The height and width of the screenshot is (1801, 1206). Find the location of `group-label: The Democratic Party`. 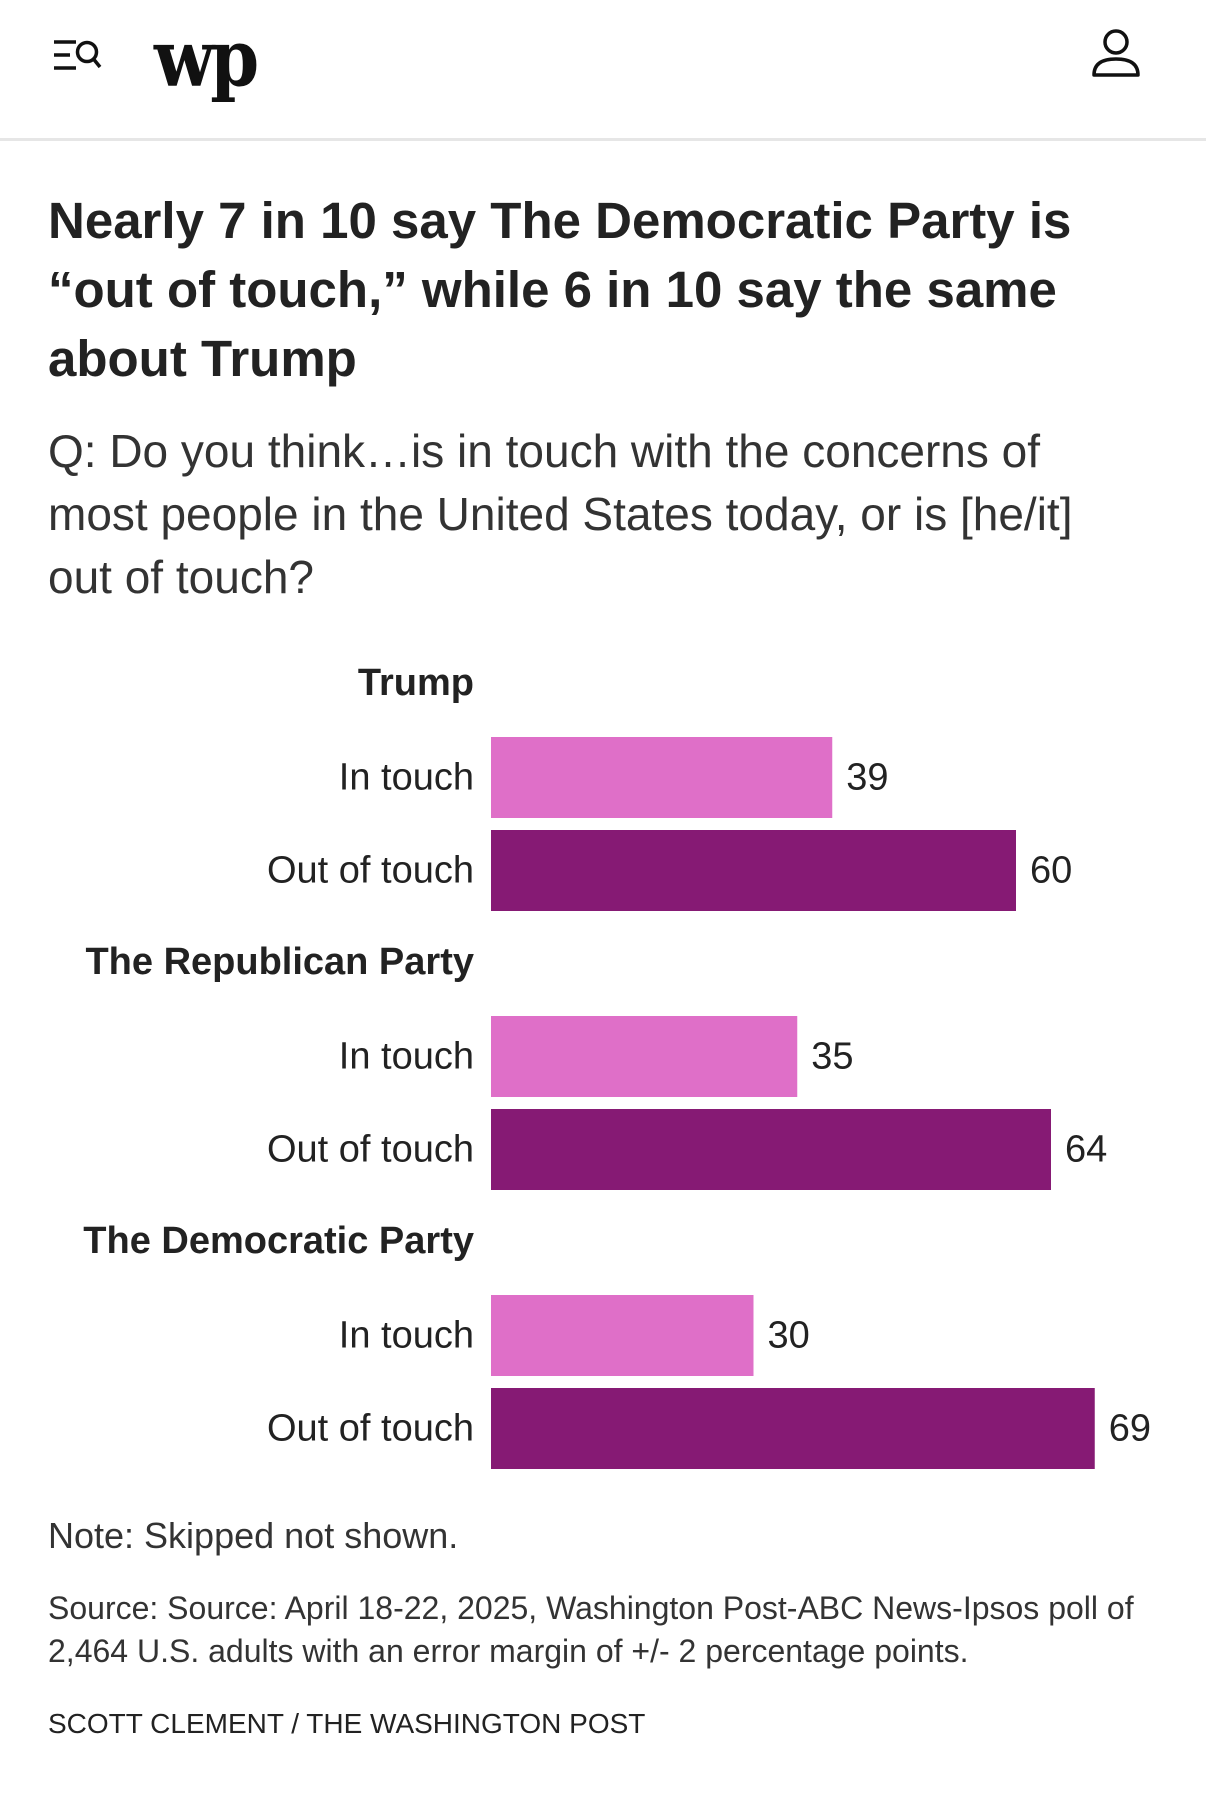

group-label: The Democratic Party is located at coordinates (278, 1241).